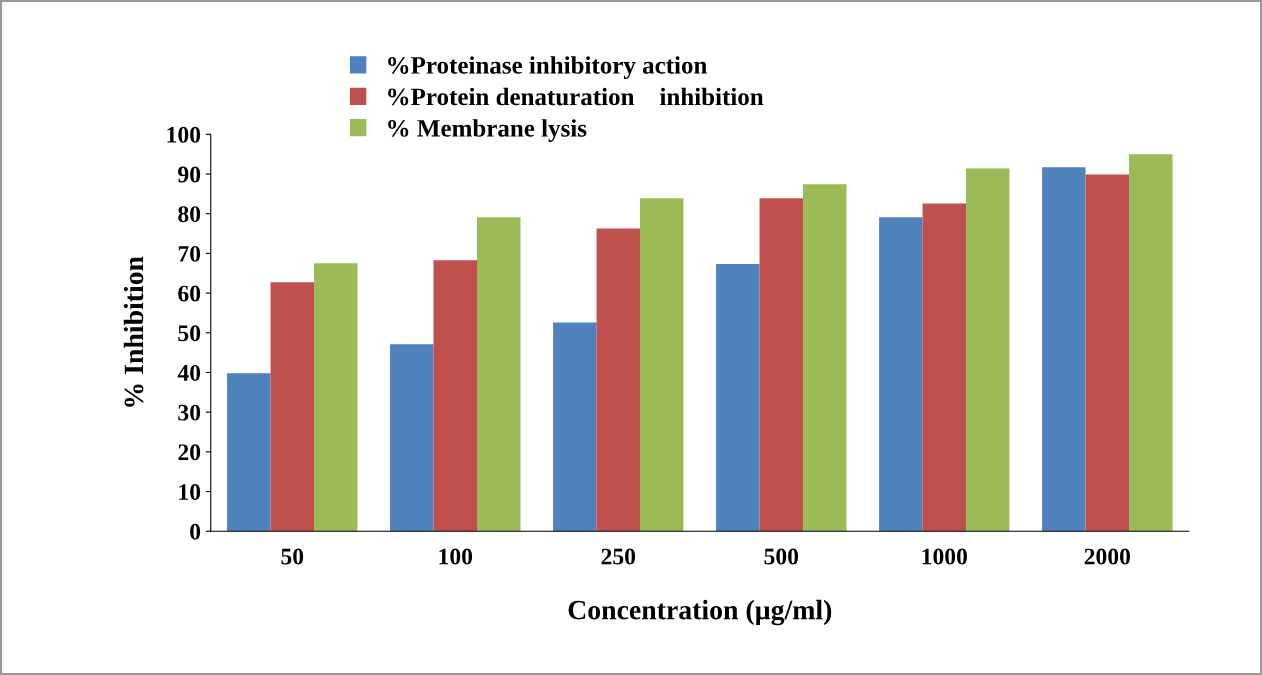  What do you see at coordinates (189, 293) in the screenshot?
I see `y-tick-label: 60` at bounding box center [189, 293].